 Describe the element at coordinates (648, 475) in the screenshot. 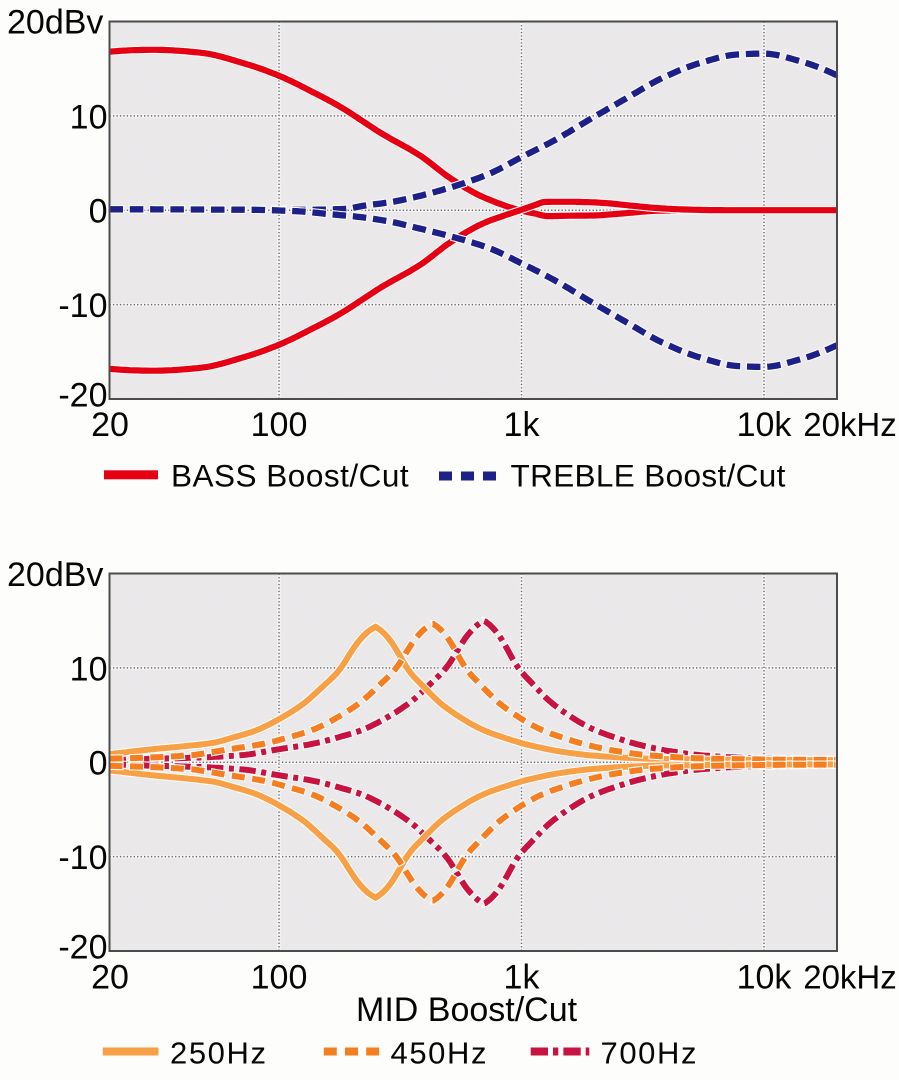

I see `svg-text: TREBLE Boost/Cut` at that location.